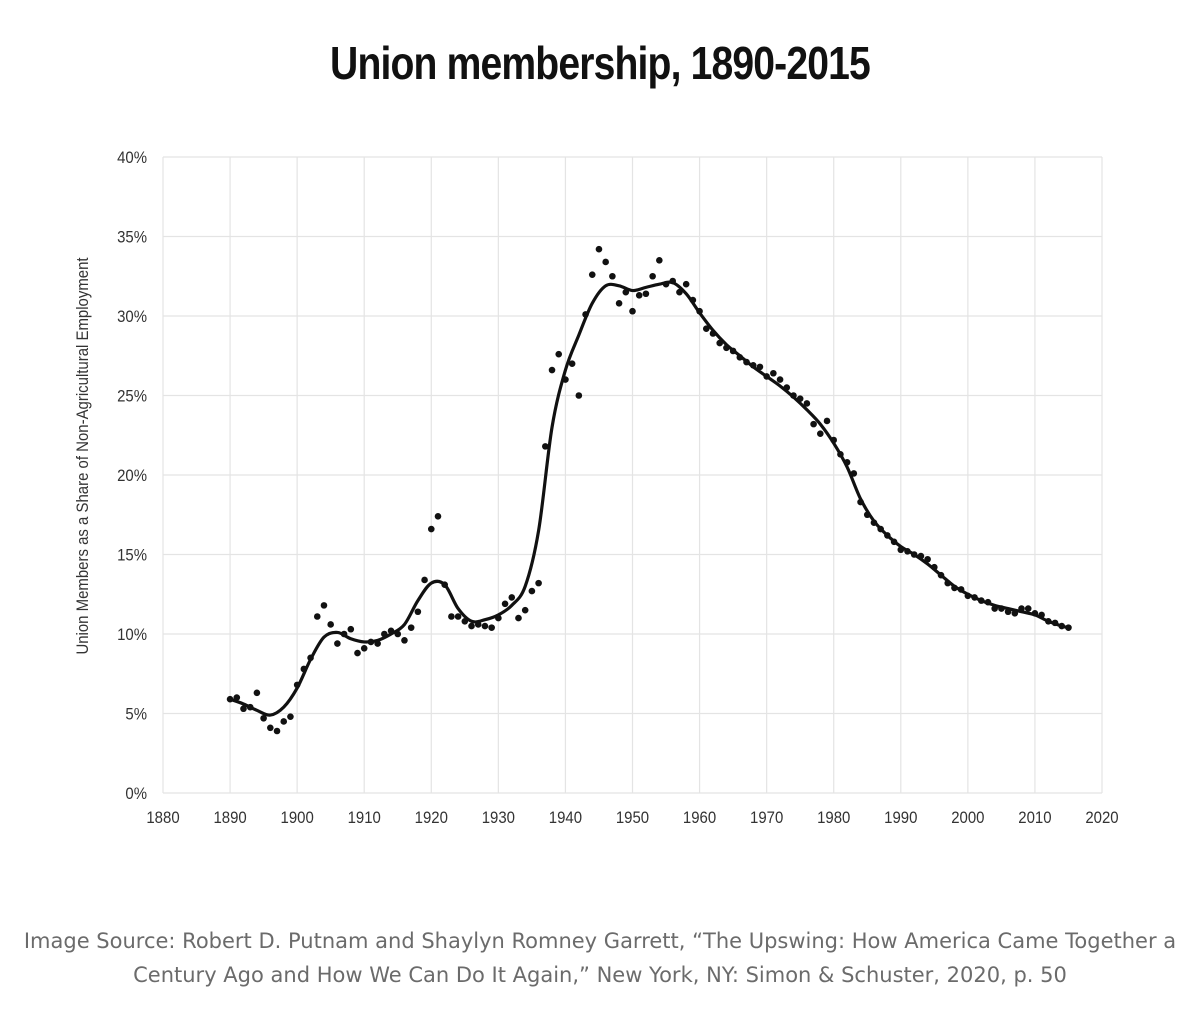  I want to click on x-tick-label: 2010, so click(1034, 818).